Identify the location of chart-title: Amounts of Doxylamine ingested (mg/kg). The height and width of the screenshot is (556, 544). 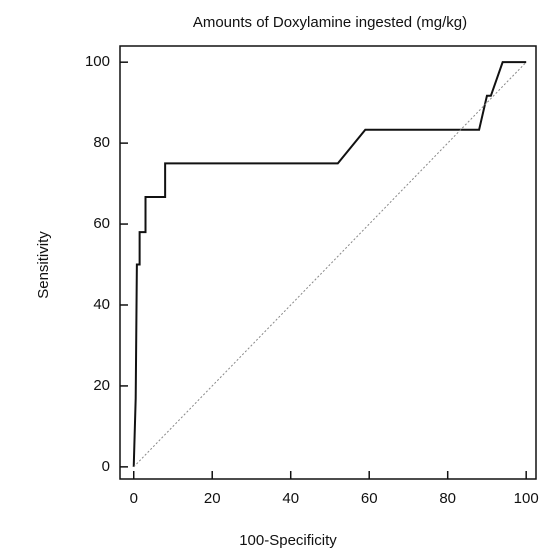
(330, 22).